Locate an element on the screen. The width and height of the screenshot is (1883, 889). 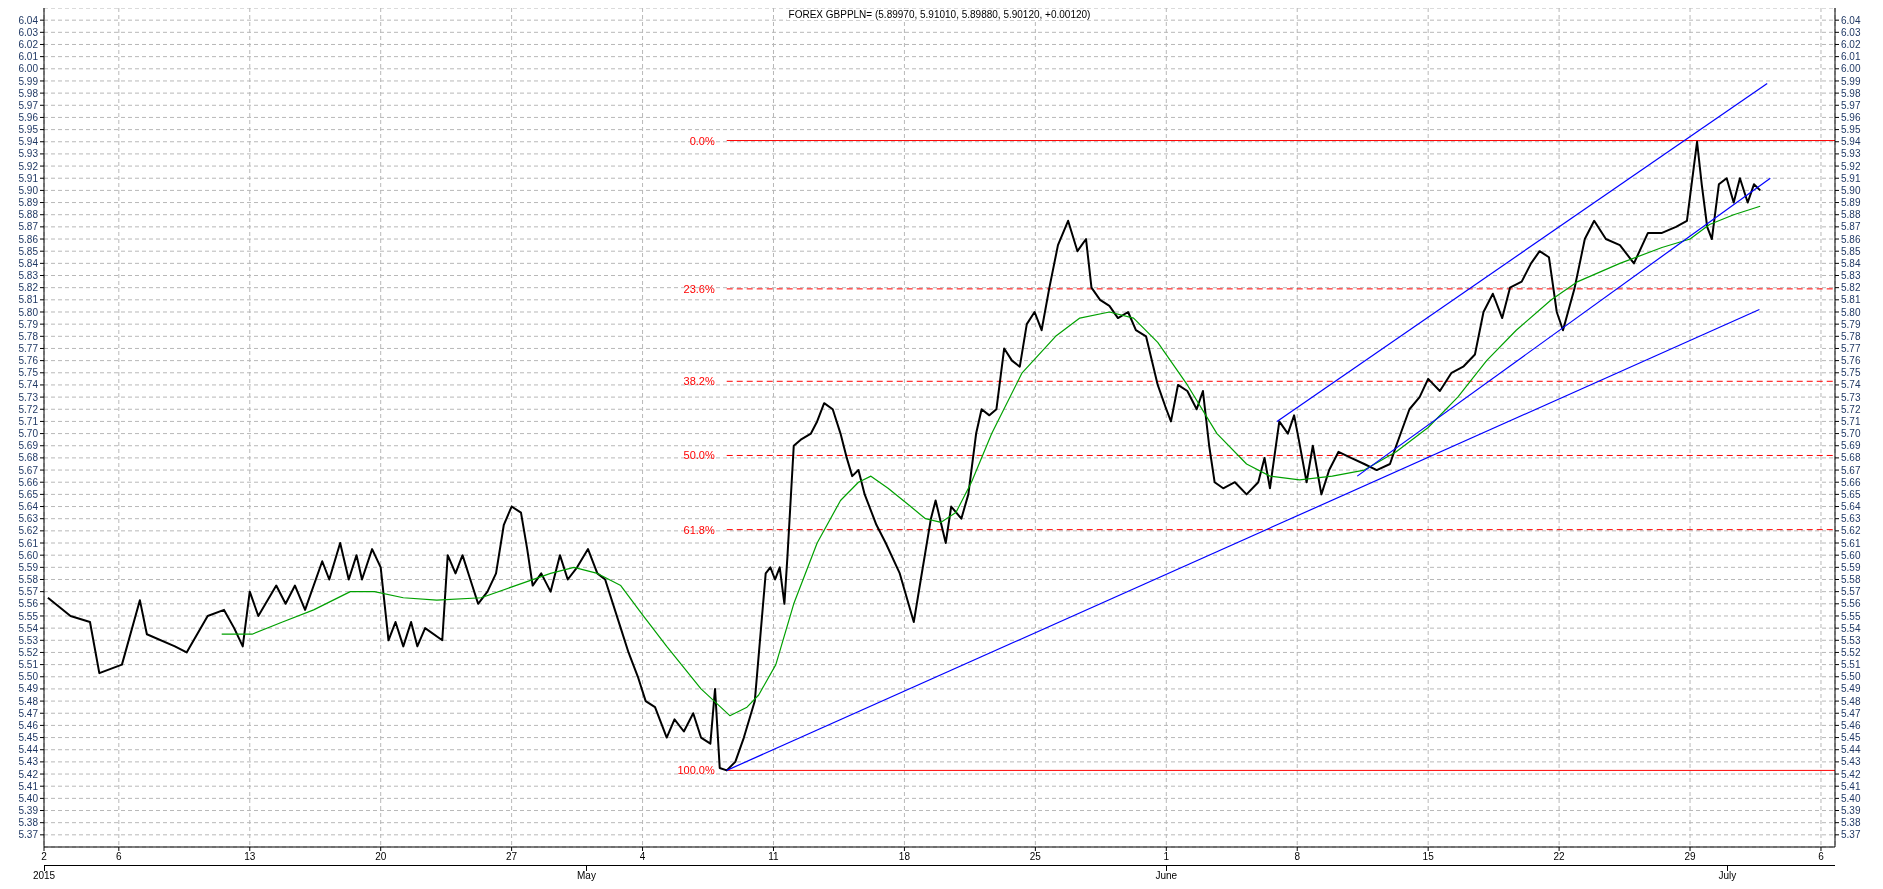
y2-tick-label: 6.04 is located at coordinates (1851, 20).